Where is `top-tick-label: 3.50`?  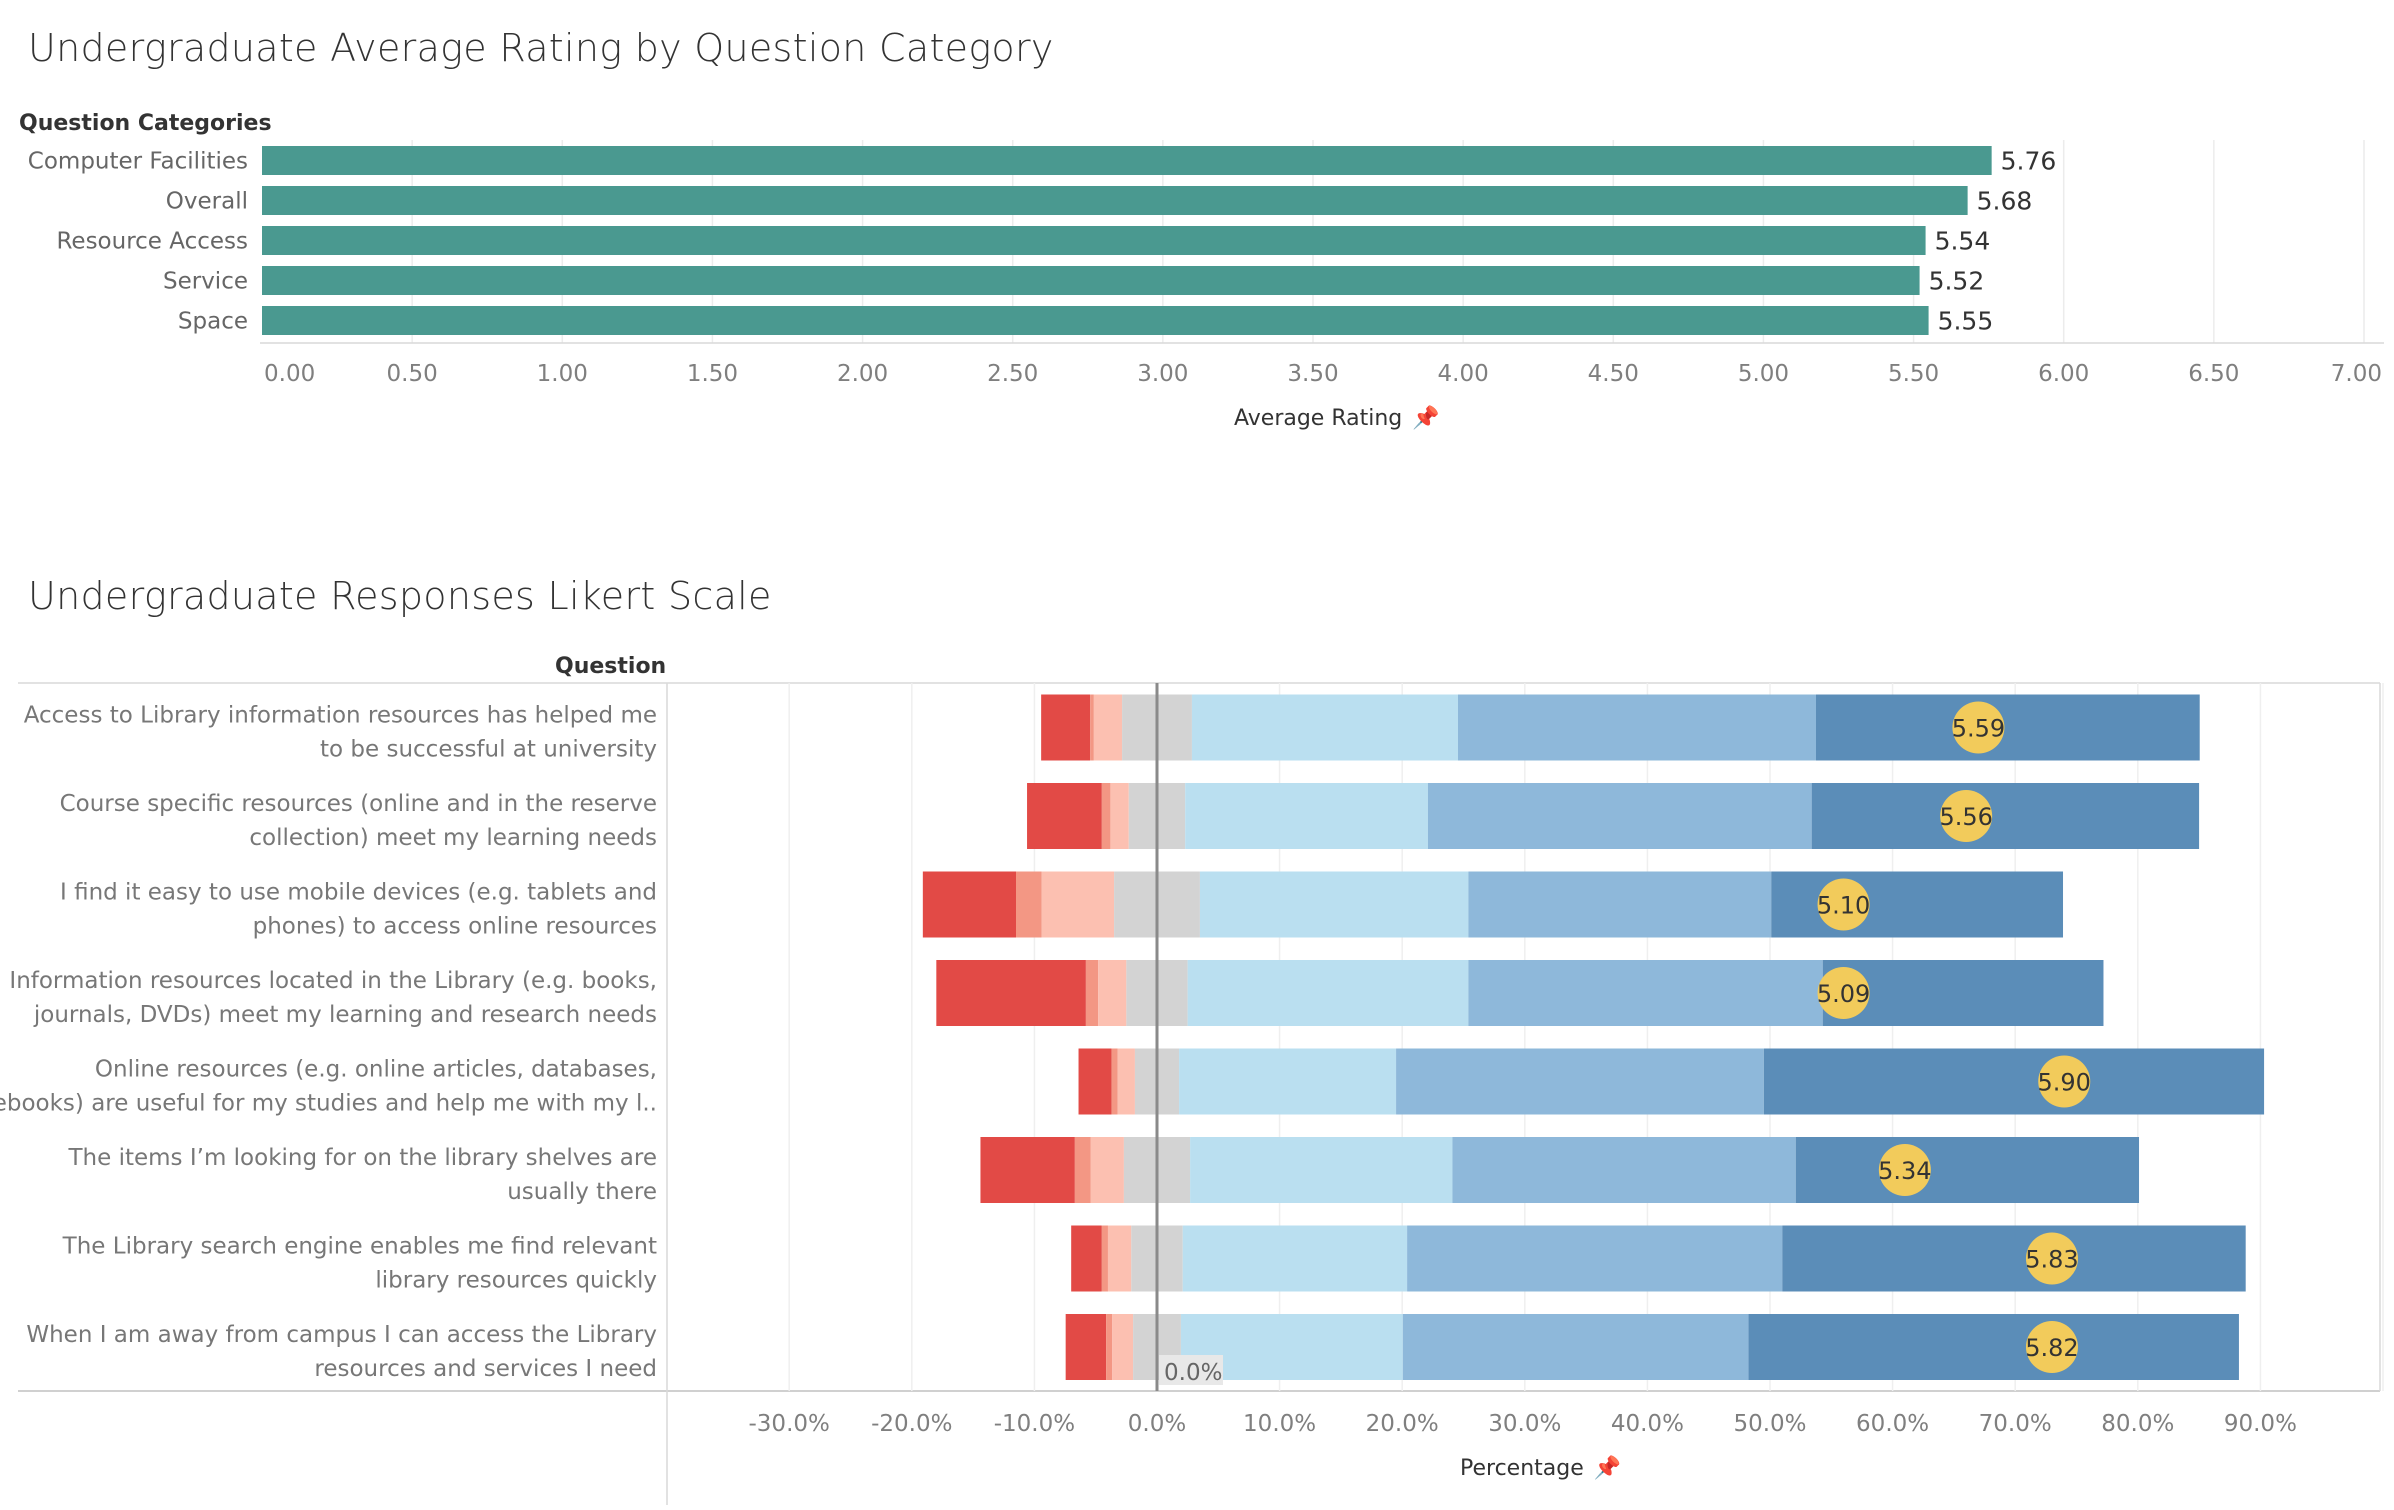 top-tick-label: 3.50 is located at coordinates (1312, 374).